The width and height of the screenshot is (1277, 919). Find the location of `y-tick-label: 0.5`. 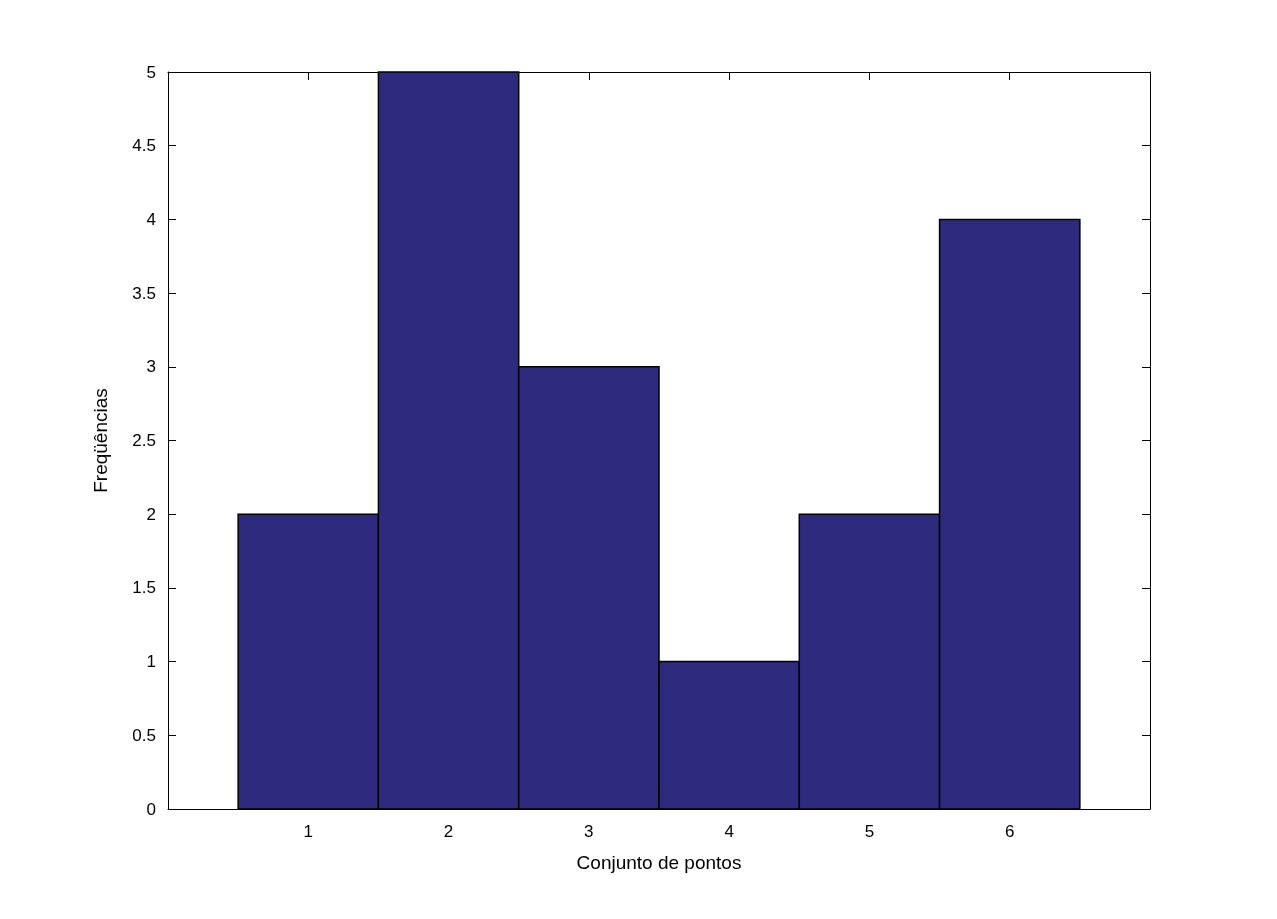

y-tick-label: 0.5 is located at coordinates (144, 735).